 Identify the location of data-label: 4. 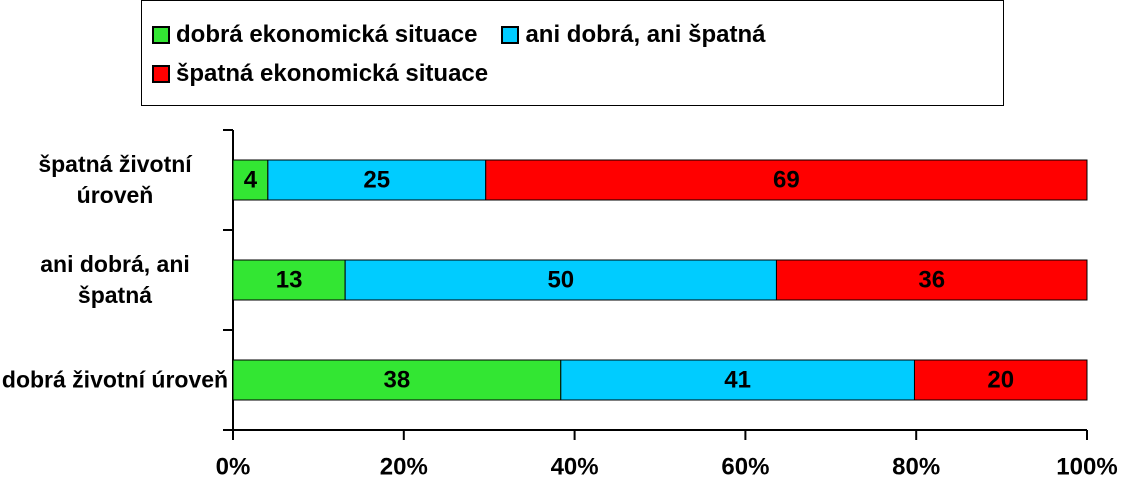
(251, 179).